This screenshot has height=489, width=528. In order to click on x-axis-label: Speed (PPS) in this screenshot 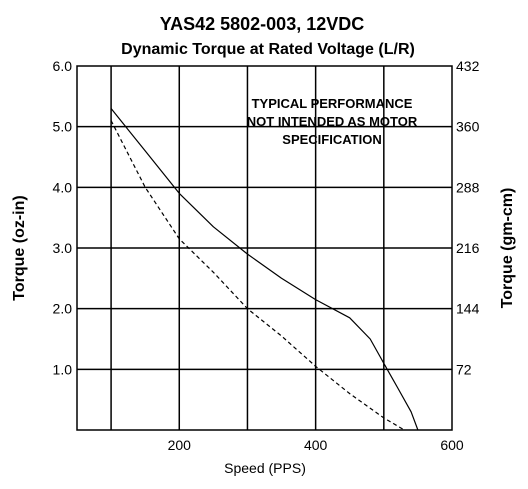, I will do `click(265, 468)`.